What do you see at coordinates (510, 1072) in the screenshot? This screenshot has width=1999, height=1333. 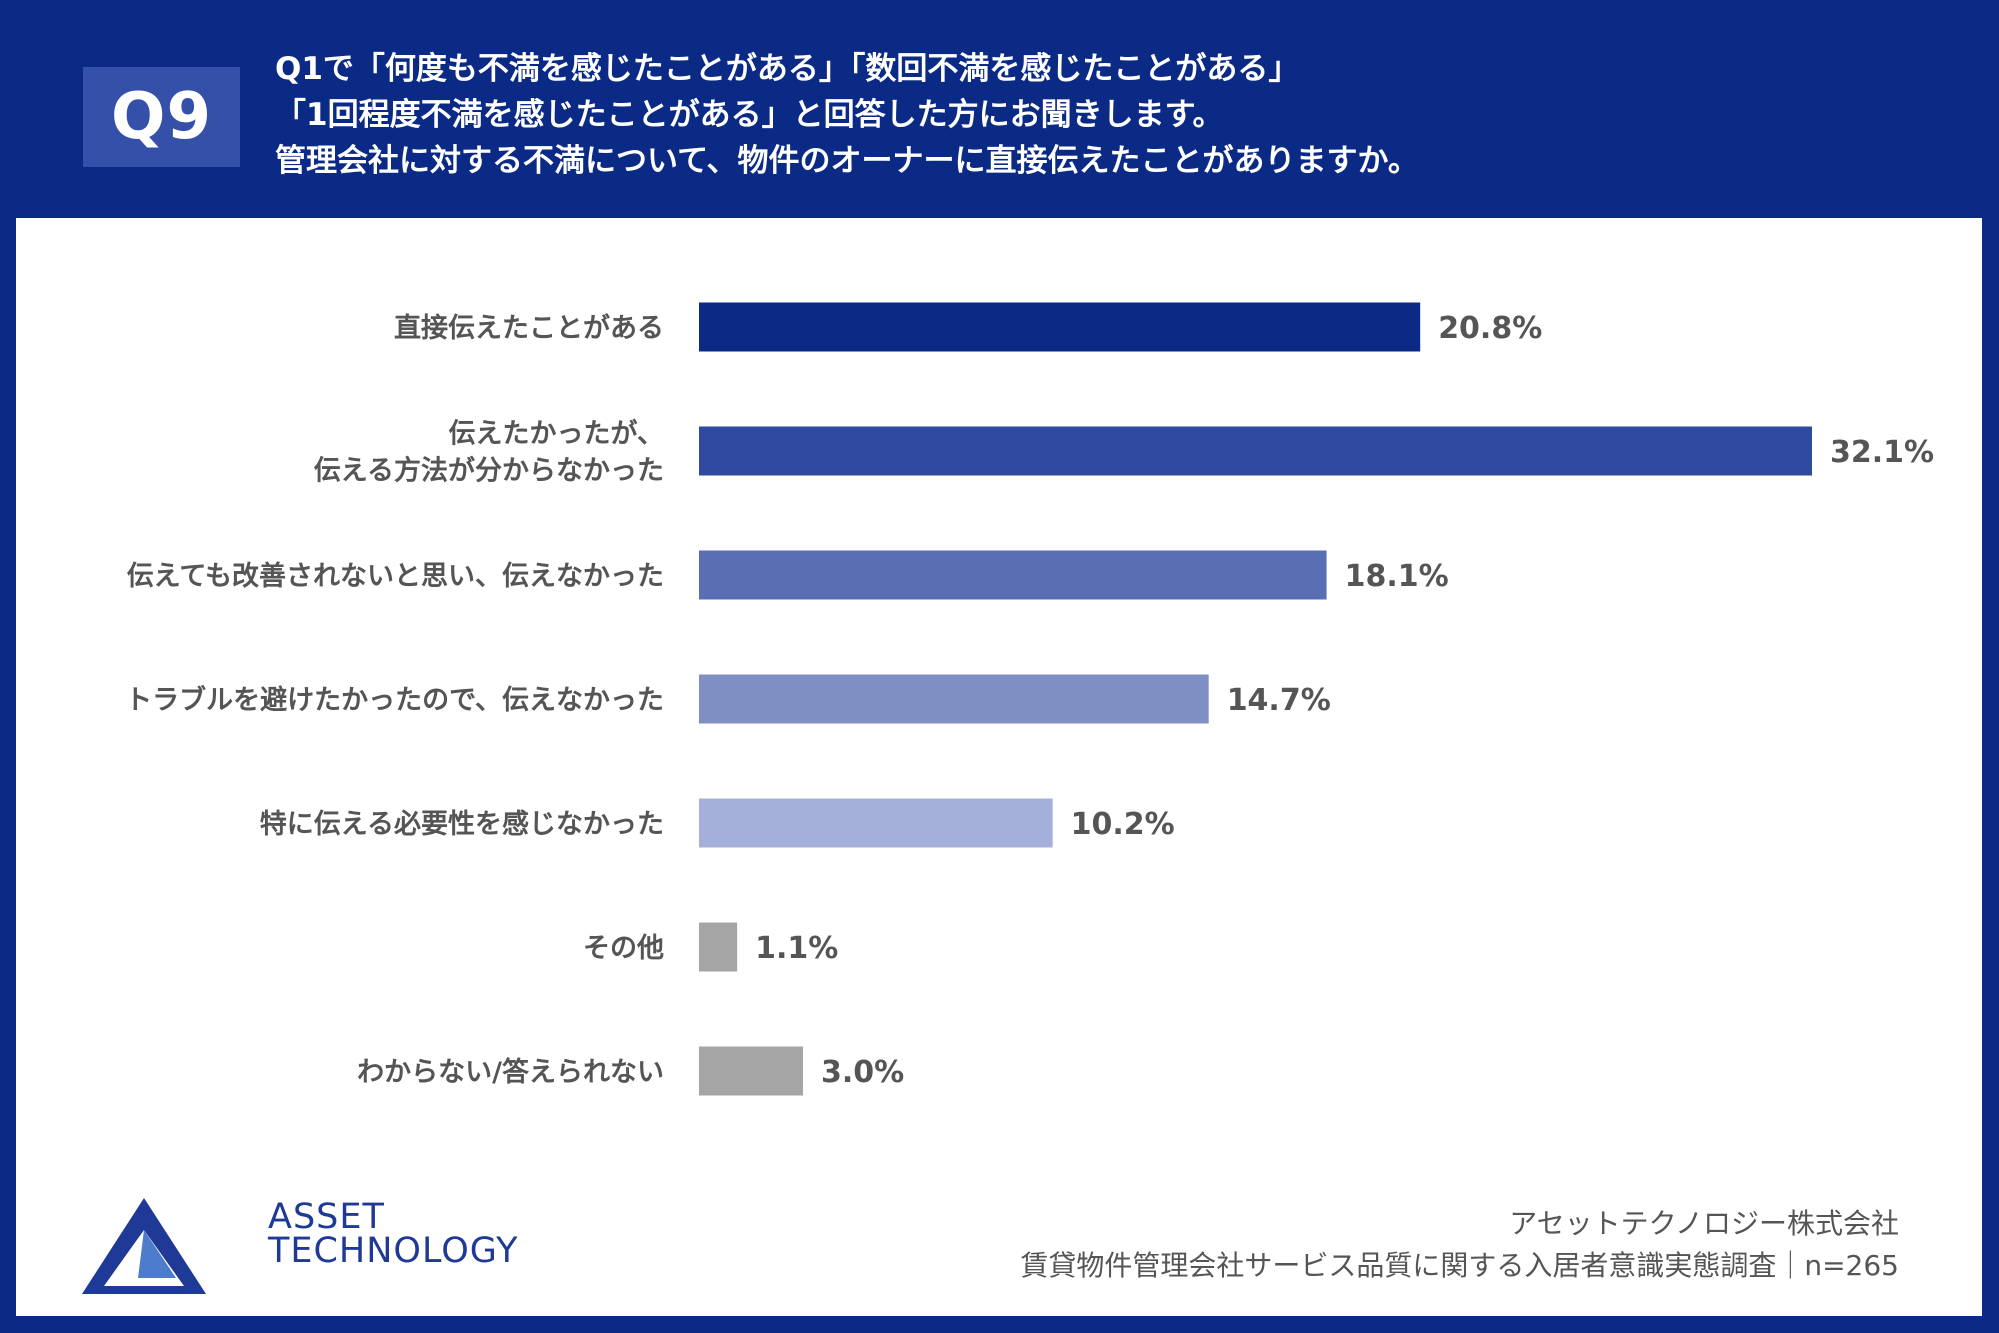 I see `category-label-7: わからない/答えられない` at bounding box center [510, 1072].